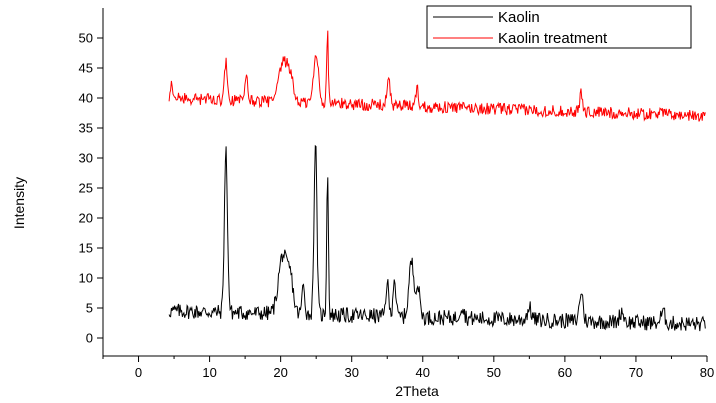 This screenshot has width=716, height=403. What do you see at coordinates (707, 372) in the screenshot?
I see `x-tick-label: 80` at bounding box center [707, 372].